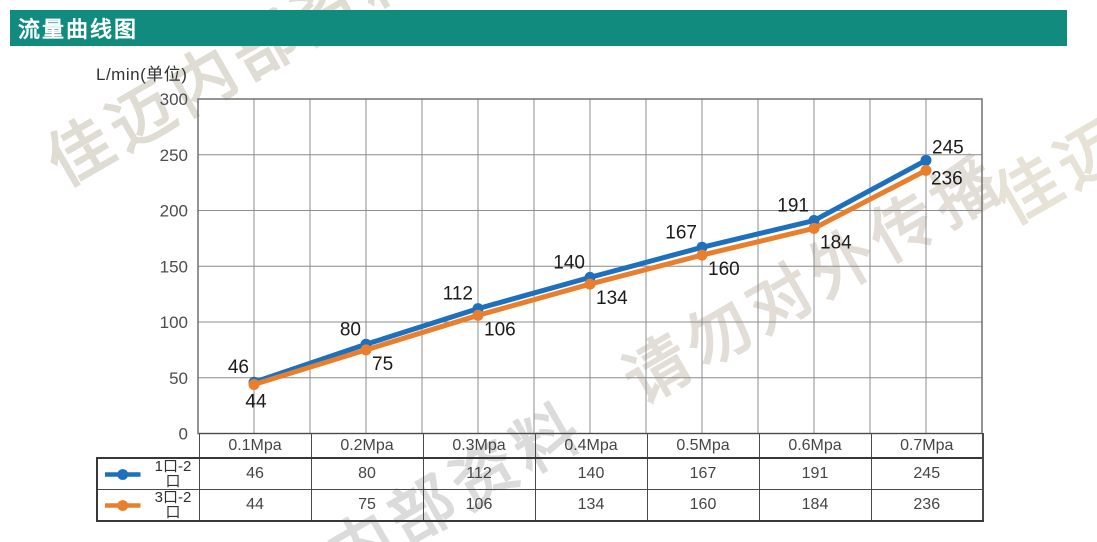  Describe the element at coordinates (591, 446) in the screenshot. I see `category-header-cell: 0.4Mpa` at that location.